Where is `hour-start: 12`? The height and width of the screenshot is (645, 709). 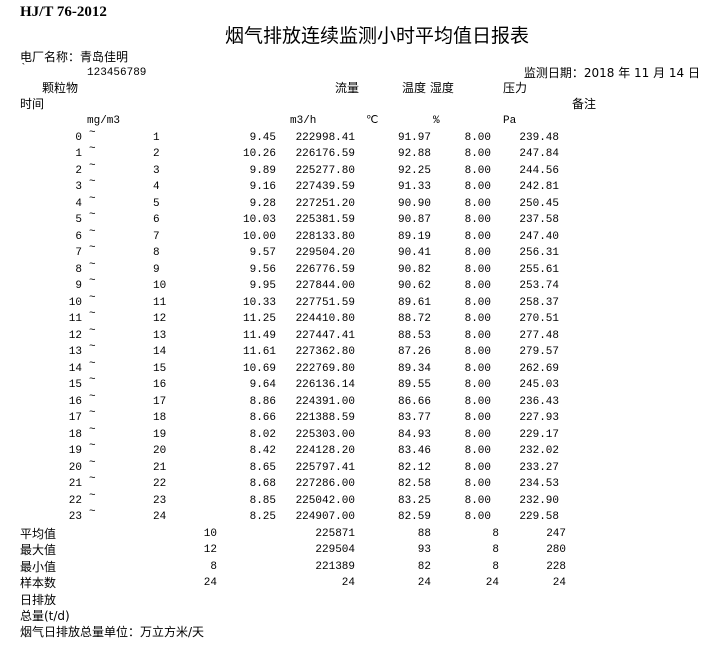 hour-start: 12 is located at coordinates (75, 335).